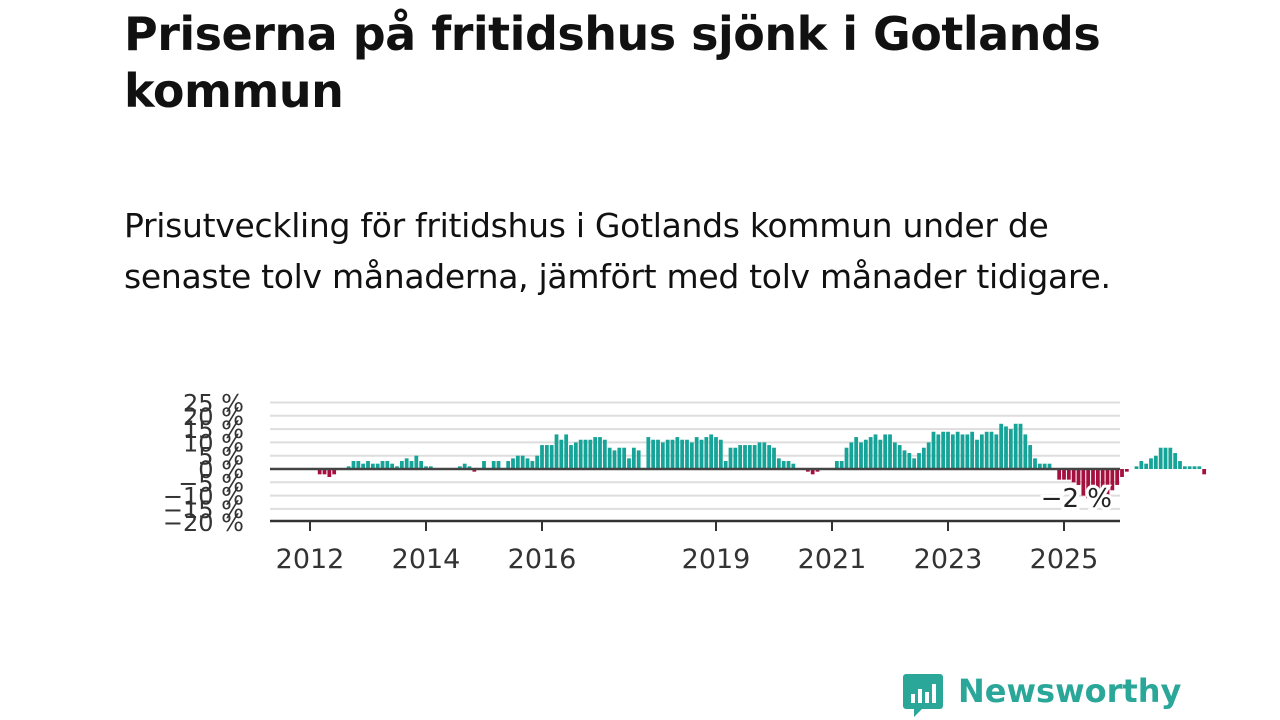 This screenshot has width=1280, height=720. What do you see at coordinates (221, 470) in the screenshot?
I see `y-tick-label: 0 %` at bounding box center [221, 470].